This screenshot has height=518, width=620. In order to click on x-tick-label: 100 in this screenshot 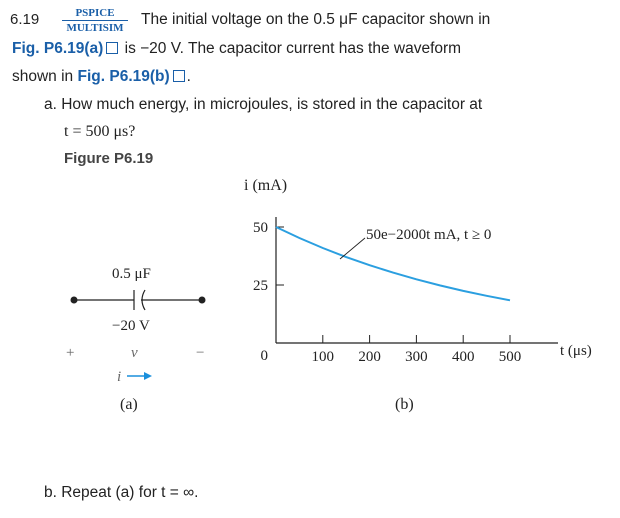, I will do `click(323, 357)`.